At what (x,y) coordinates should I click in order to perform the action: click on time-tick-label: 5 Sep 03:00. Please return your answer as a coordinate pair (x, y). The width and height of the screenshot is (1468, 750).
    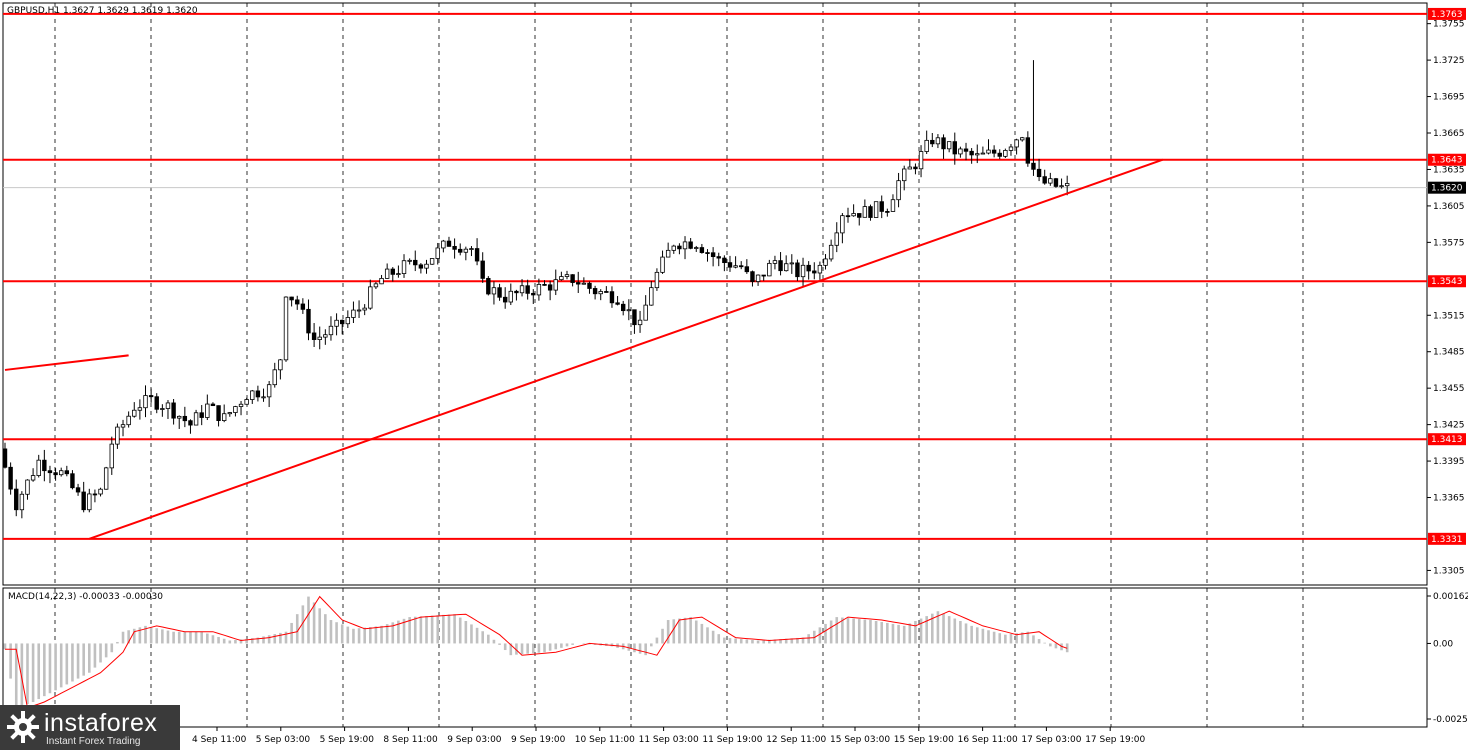
    Looking at the image, I should click on (283, 740).